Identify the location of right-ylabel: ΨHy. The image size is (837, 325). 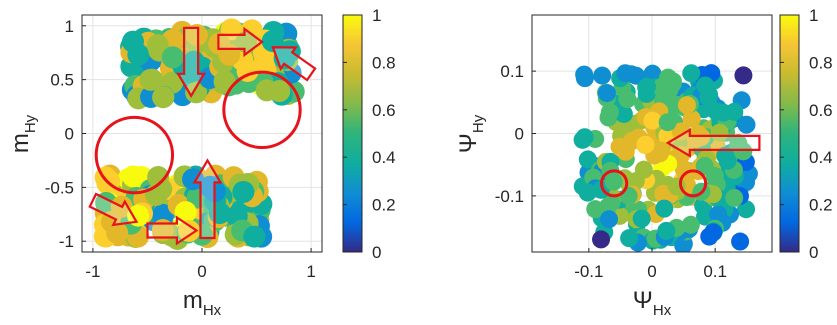
(471, 133).